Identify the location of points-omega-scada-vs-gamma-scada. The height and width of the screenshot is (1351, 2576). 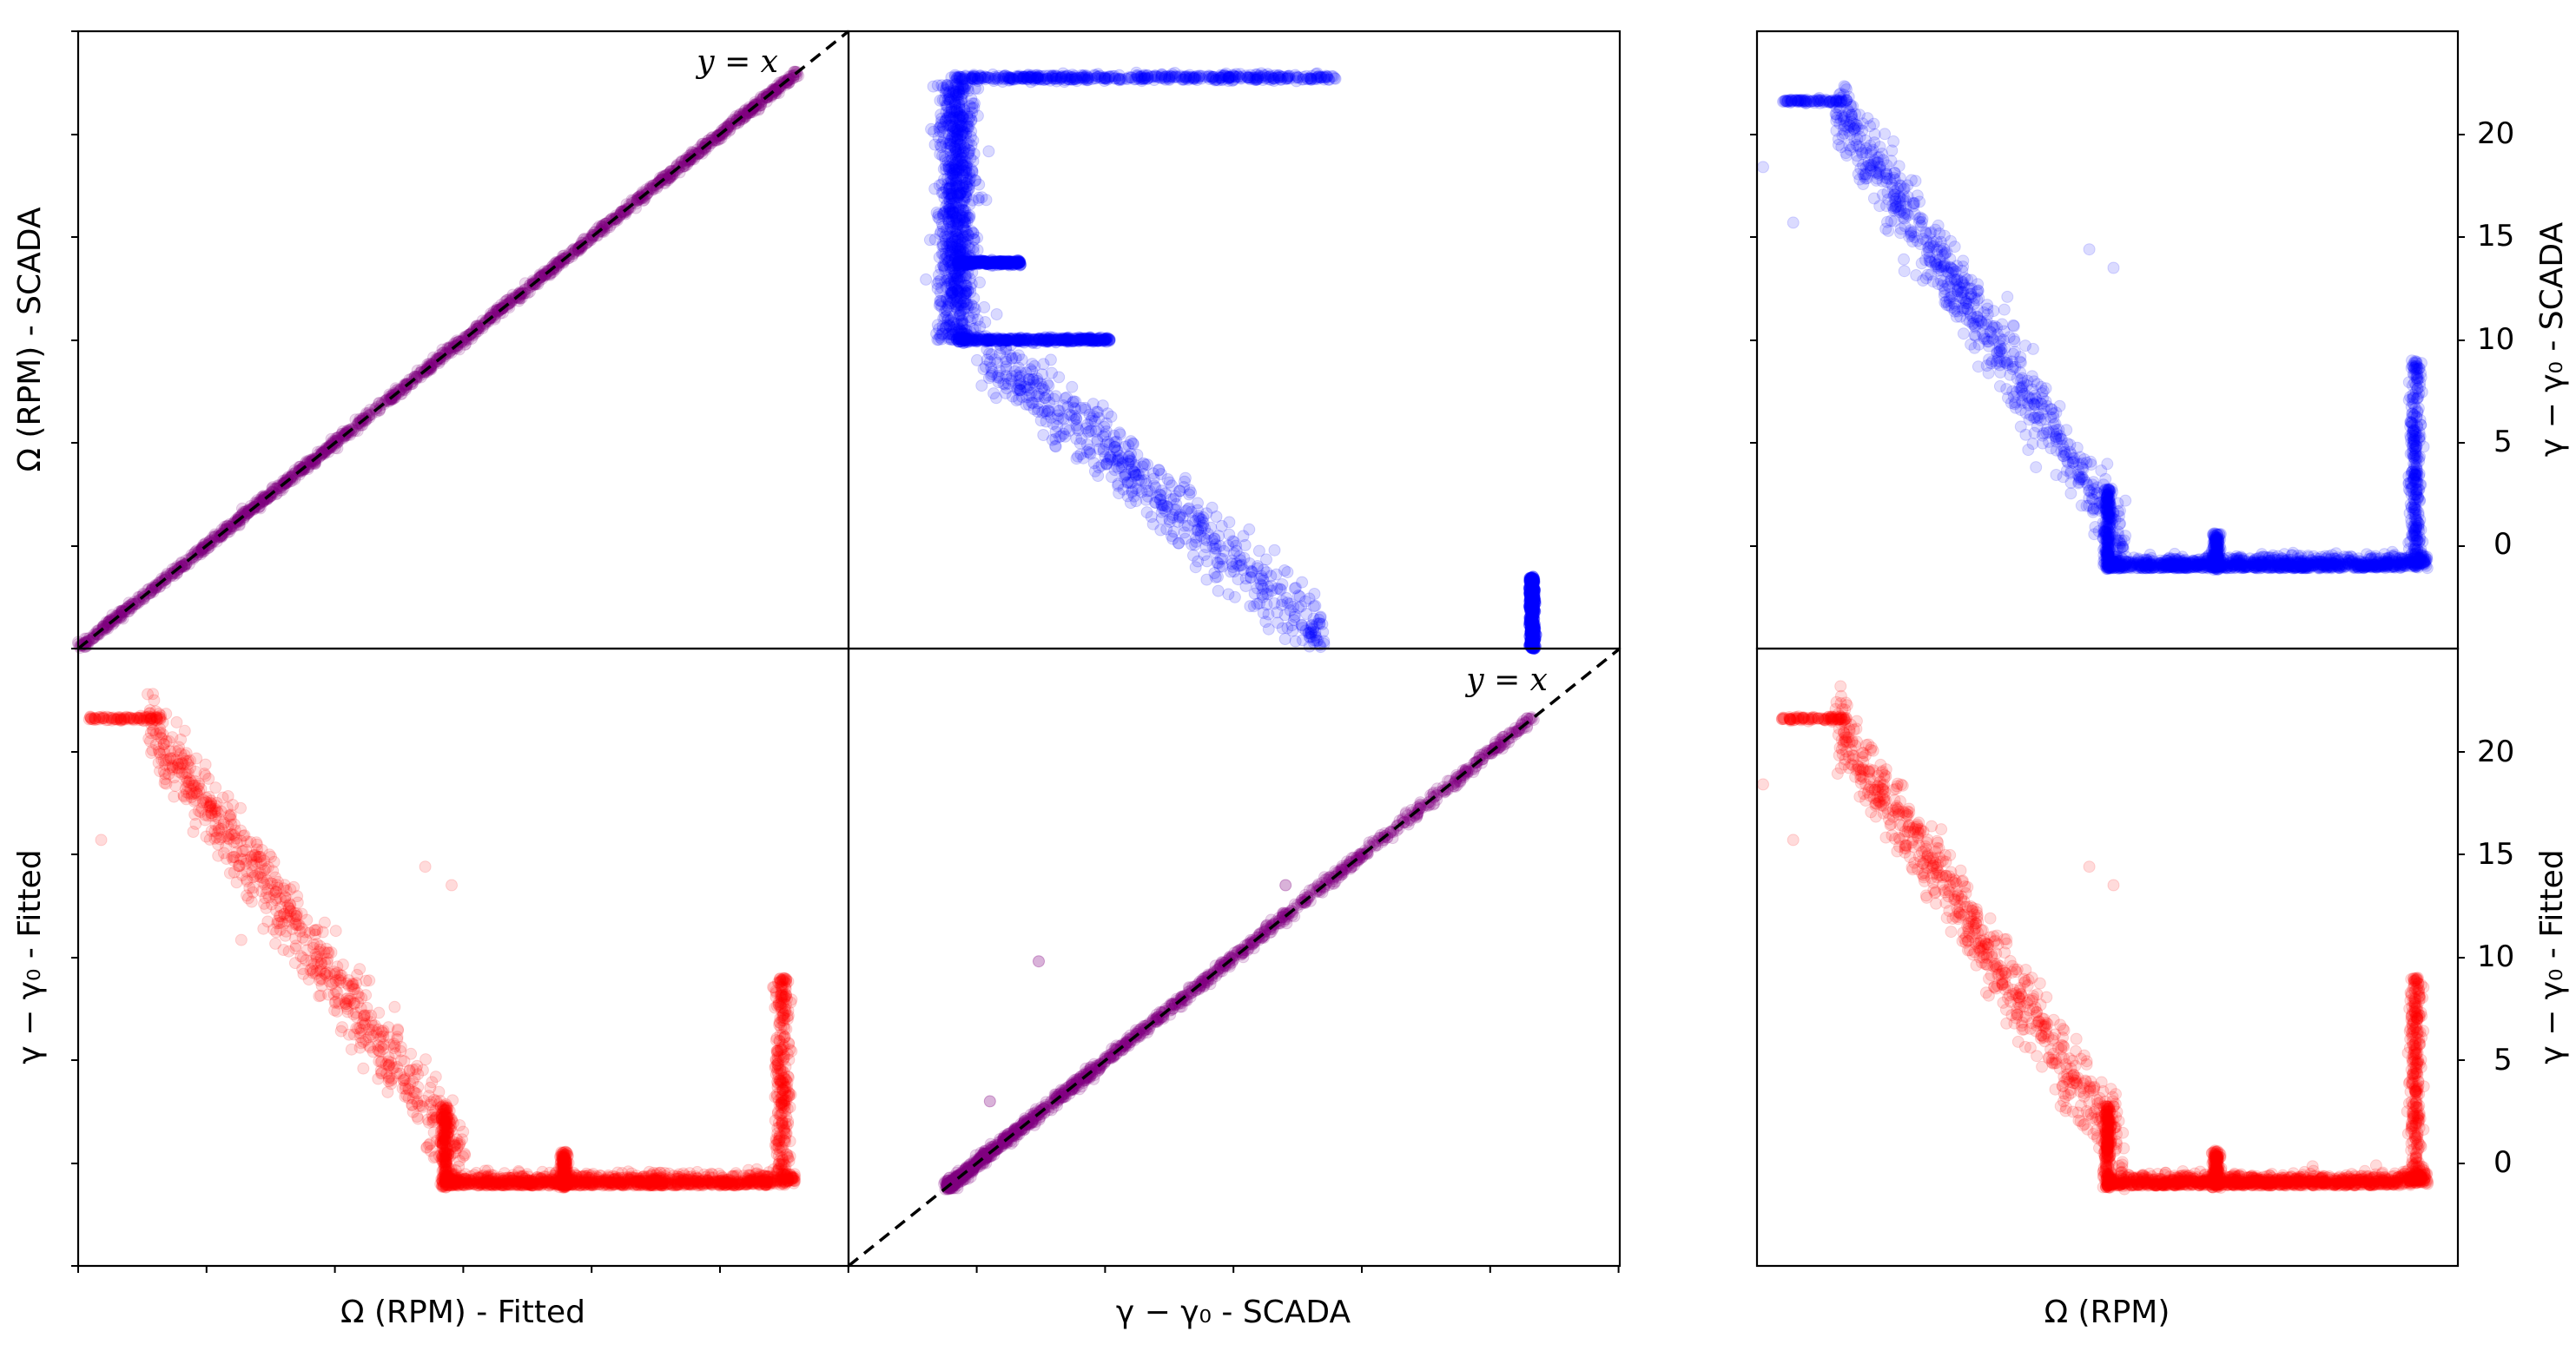
(1231, 360).